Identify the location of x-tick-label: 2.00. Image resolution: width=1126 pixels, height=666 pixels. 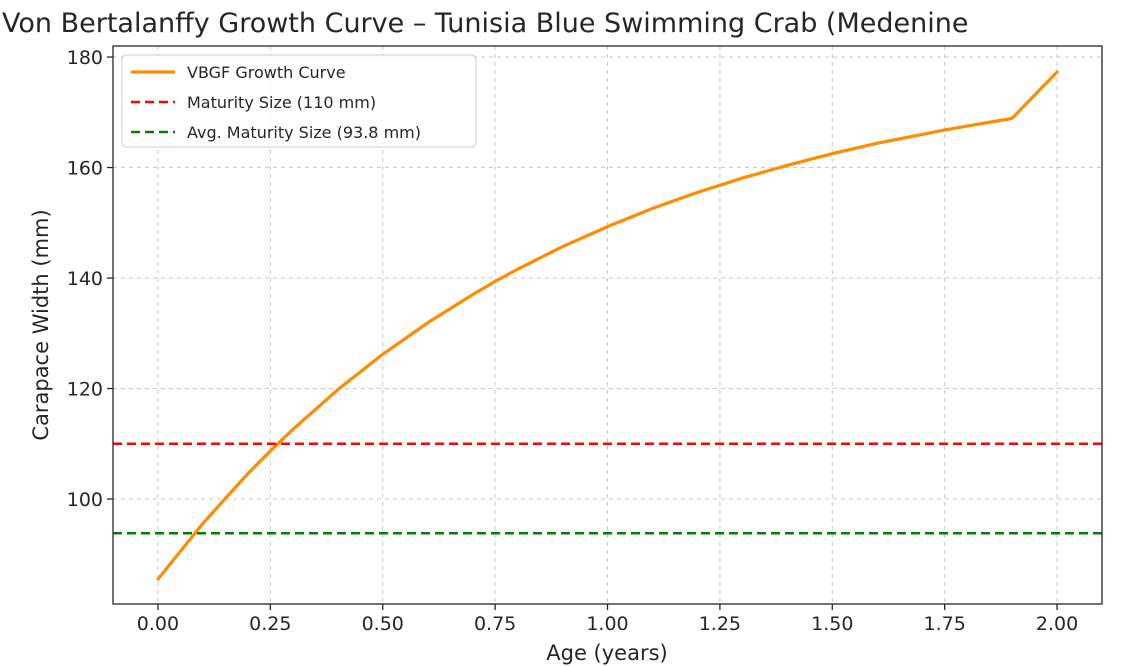
(1057, 624).